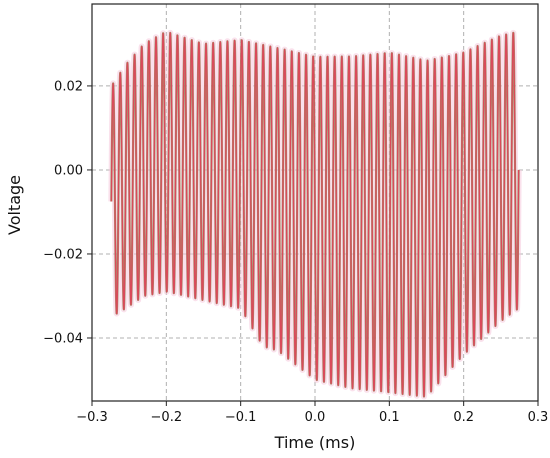 The image size is (550, 458). I want to click on x-axis-ticks: −0.3 −0.2 −0.1 0.0 0.1 0.2 0.3, so click(312, 413).